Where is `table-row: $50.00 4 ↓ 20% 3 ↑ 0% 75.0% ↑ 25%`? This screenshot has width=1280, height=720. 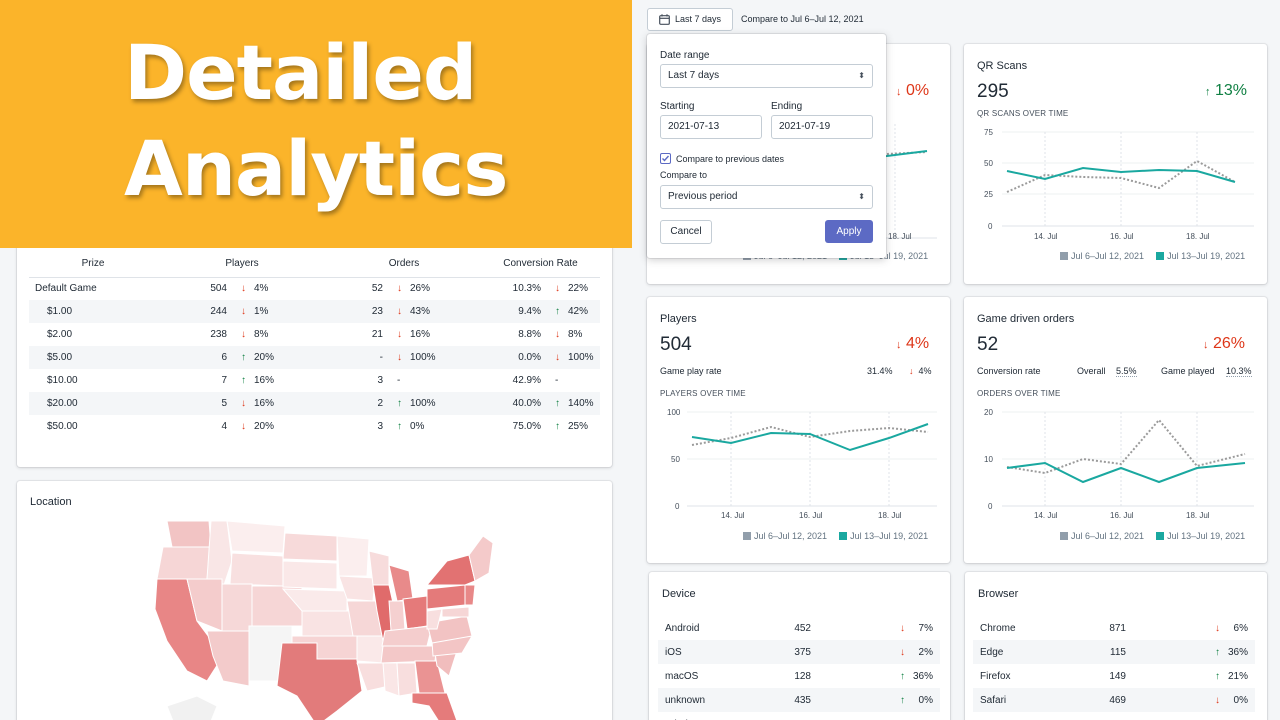
table-row: $50.00 4 ↓ 20% 3 ↑ 0% 75.0% ↑ 25% is located at coordinates (314, 426).